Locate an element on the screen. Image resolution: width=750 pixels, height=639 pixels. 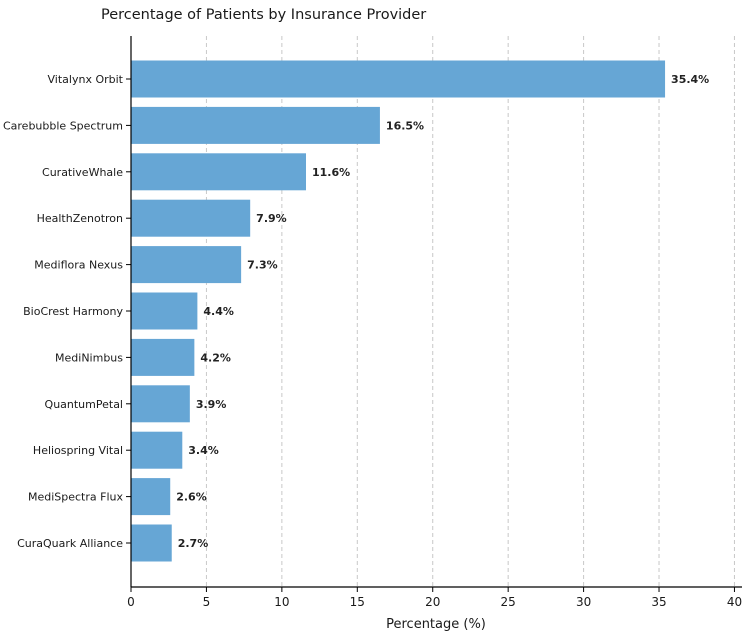
x-tick-label: 20 is located at coordinates (432, 602).